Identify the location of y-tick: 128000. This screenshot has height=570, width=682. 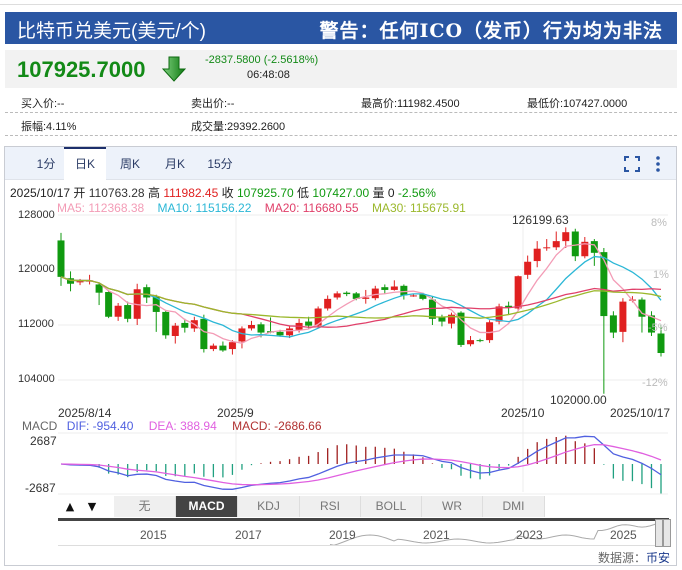
(36, 215).